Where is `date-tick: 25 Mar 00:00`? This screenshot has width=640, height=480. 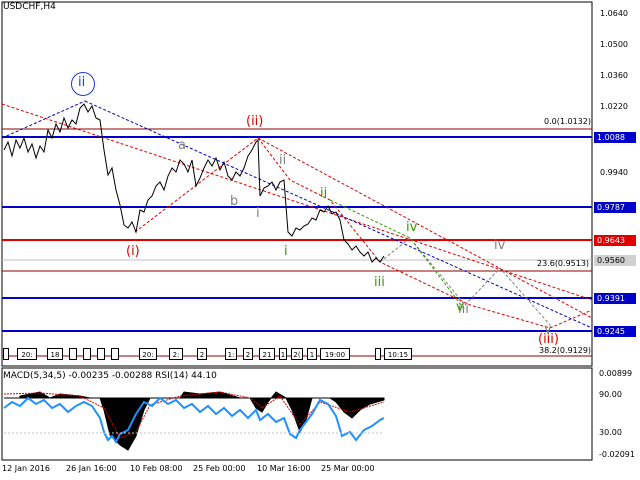
date-tick: 25 Mar 00:00 is located at coordinates (348, 468).